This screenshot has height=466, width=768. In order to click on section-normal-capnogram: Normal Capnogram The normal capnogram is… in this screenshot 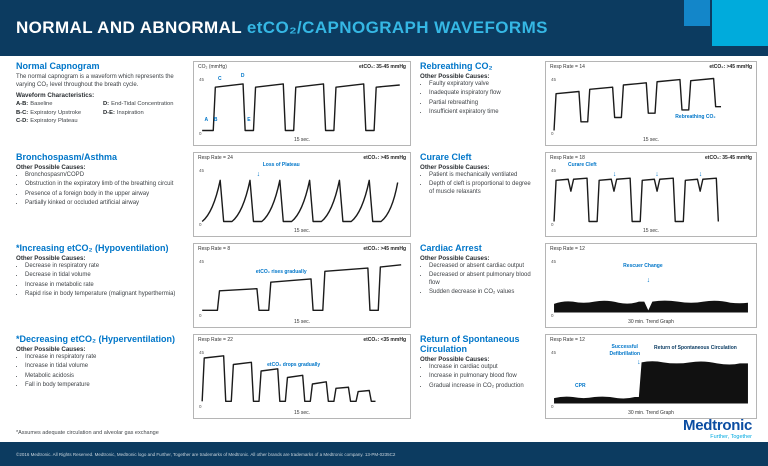, I will do `click(100, 103)`.